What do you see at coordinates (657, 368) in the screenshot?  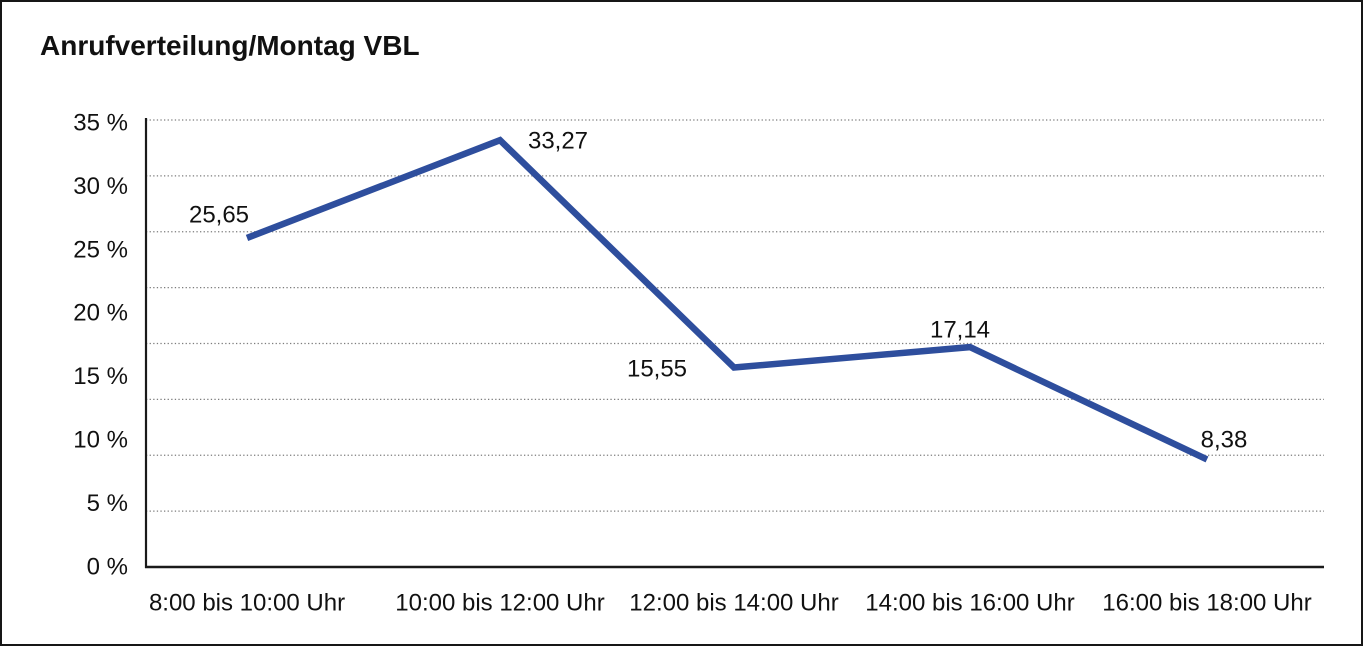 I see `data-label: 15,55` at bounding box center [657, 368].